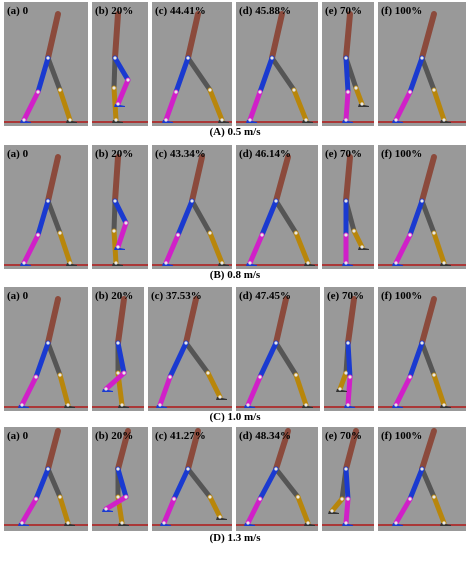 The height and width of the screenshot is (566, 470). What do you see at coordinates (176, 296) in the screenshot?
I see `panel-label: (c) 37.53%` at bounding box center [176, 296].